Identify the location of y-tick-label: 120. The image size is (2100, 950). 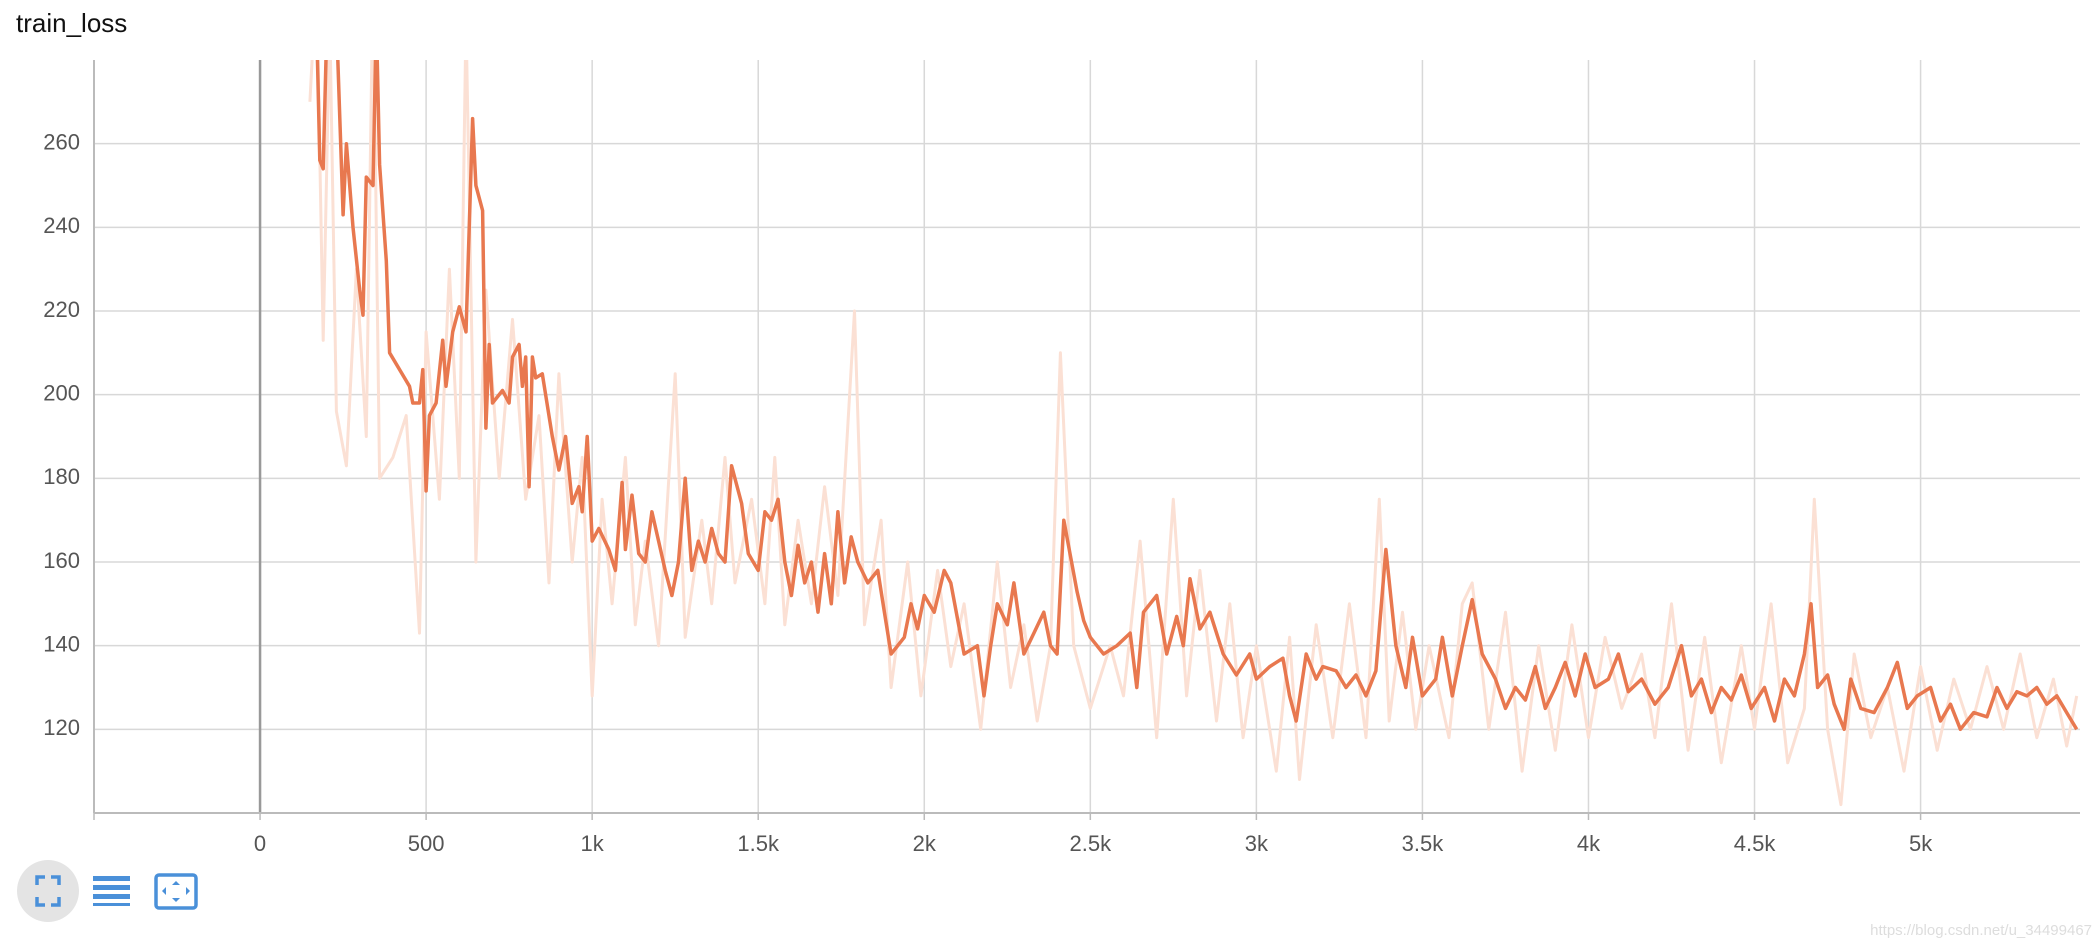
(61, 727).